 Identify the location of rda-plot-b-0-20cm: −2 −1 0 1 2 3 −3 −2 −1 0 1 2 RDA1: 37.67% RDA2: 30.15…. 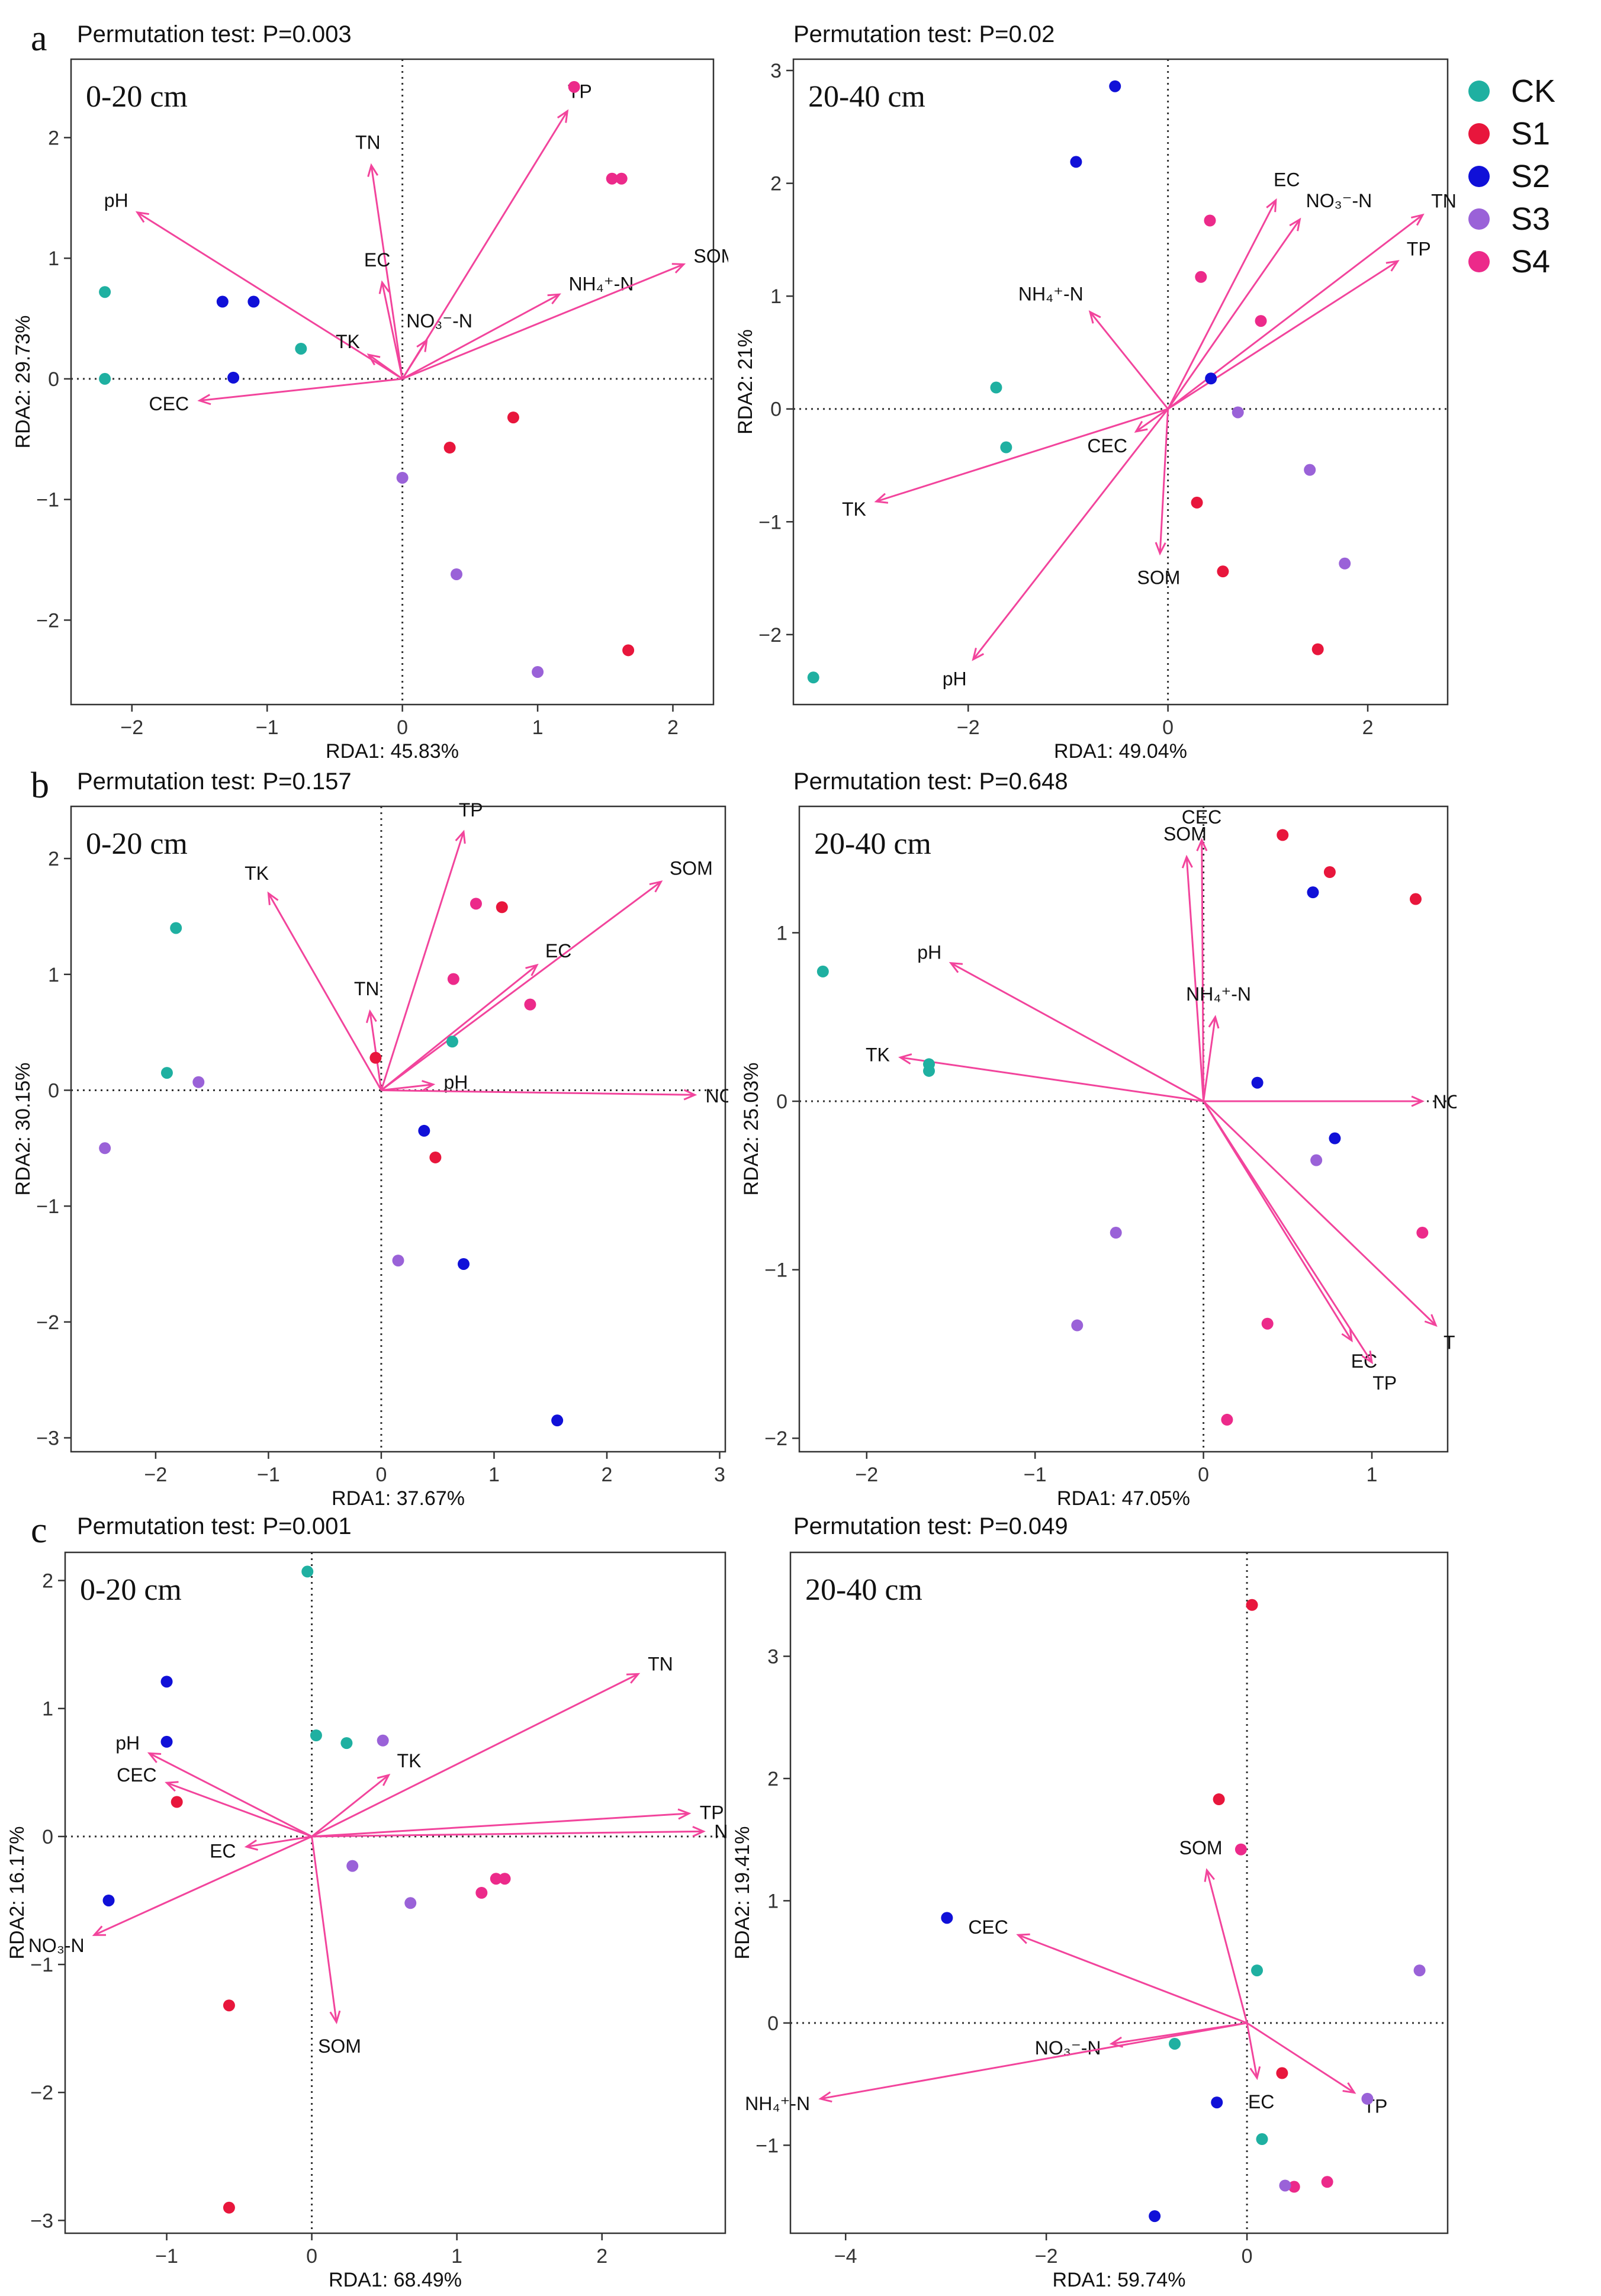
(370, 1154).